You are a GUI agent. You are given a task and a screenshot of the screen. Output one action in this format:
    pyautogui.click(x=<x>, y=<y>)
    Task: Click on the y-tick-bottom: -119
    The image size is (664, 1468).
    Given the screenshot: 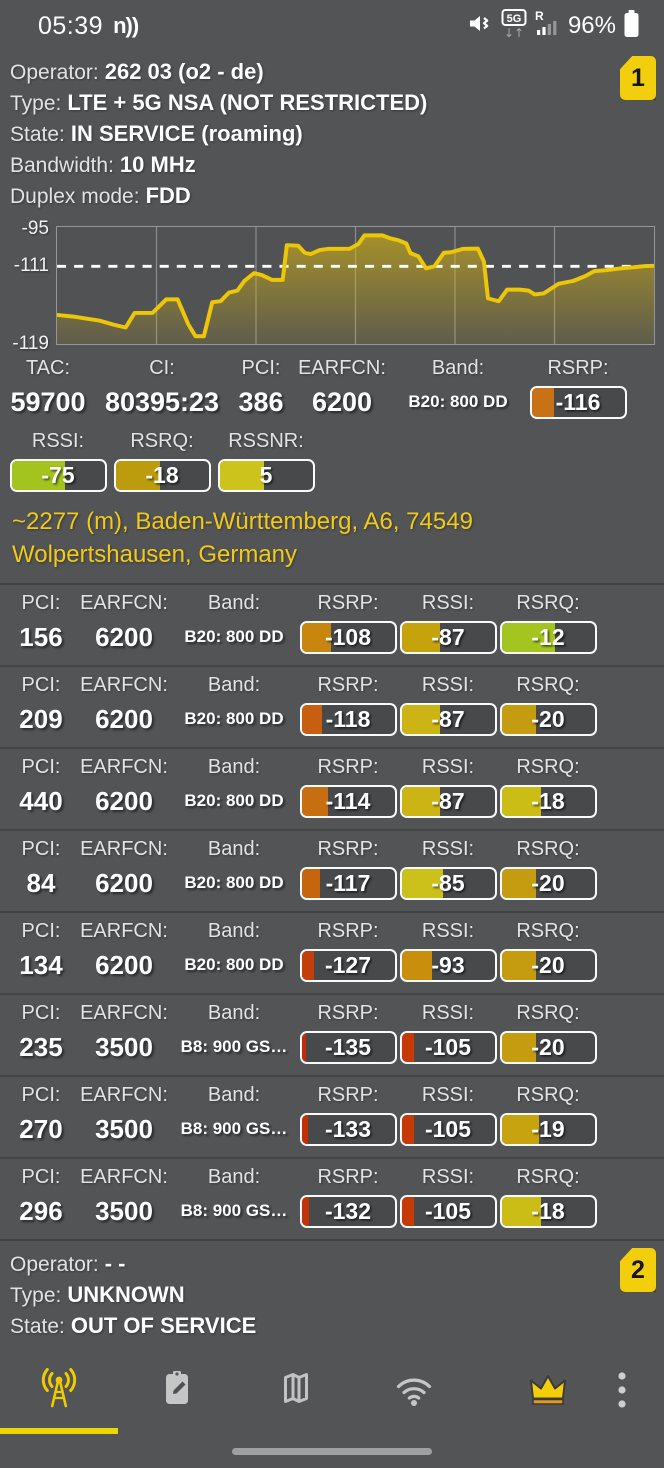 What is the action you would take?
    pyautogui.click(x=30, y=343)
    